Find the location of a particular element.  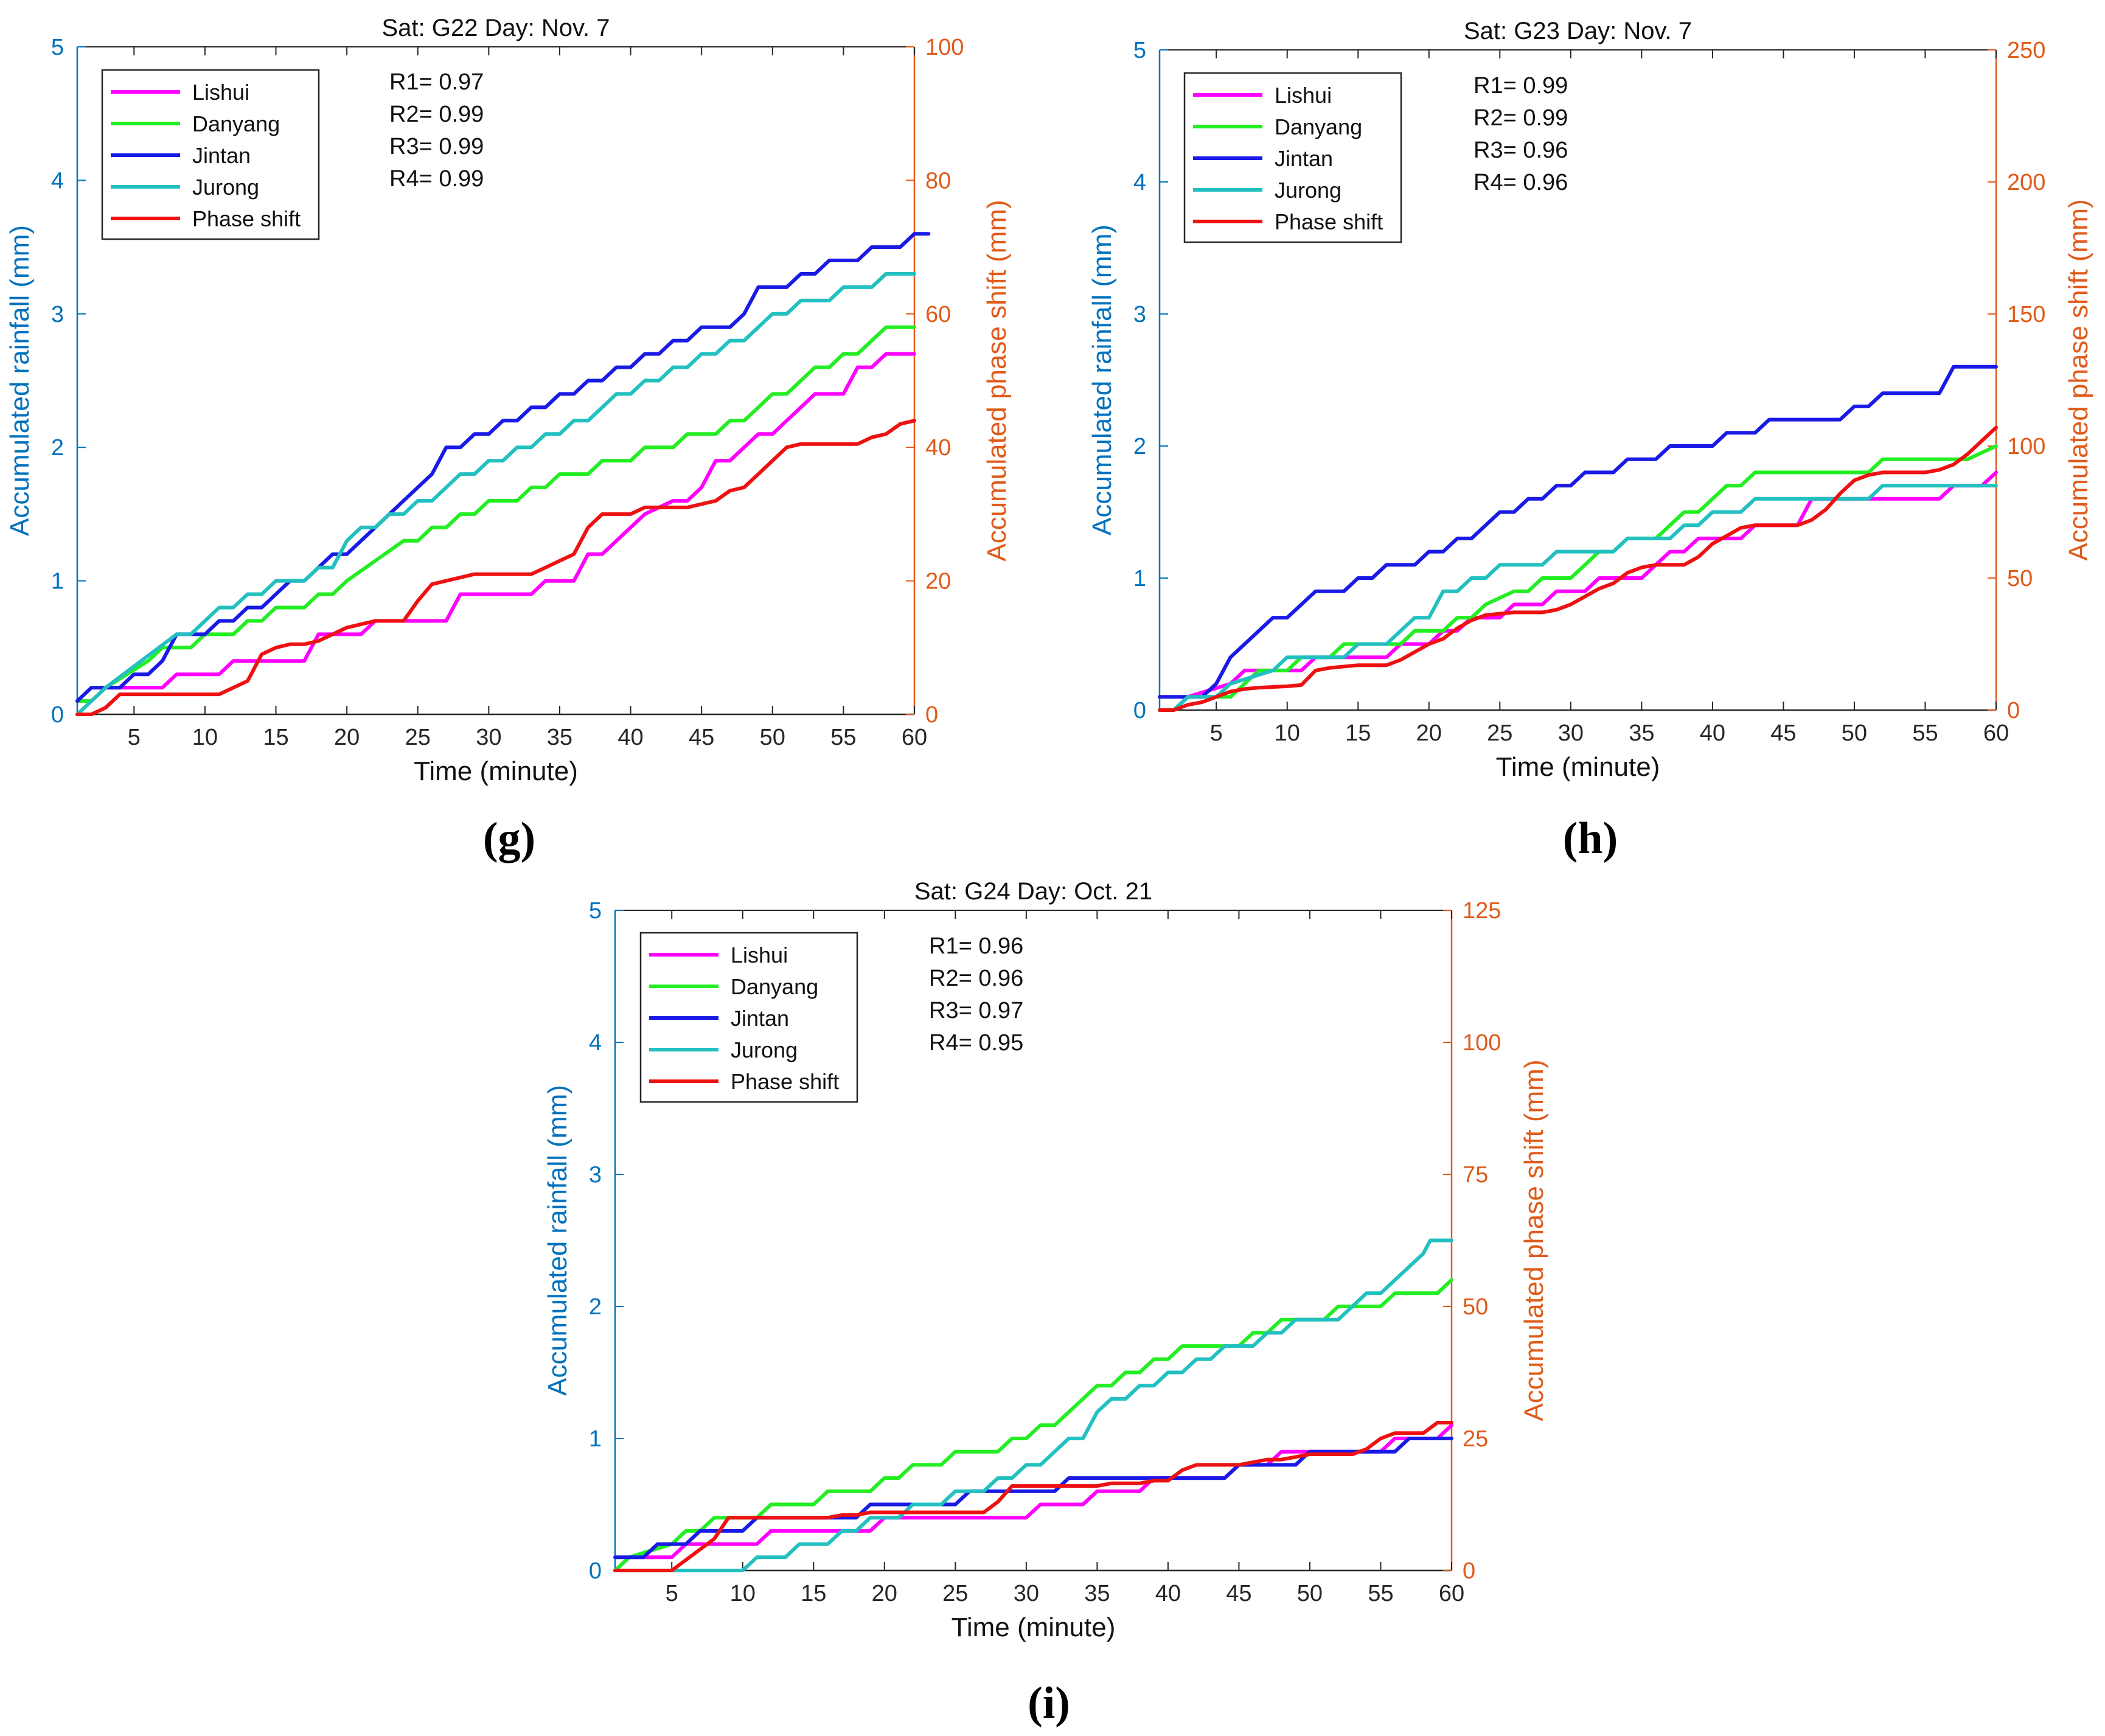

right-y-tick-label: 20 is located at coordinates (938, 581).